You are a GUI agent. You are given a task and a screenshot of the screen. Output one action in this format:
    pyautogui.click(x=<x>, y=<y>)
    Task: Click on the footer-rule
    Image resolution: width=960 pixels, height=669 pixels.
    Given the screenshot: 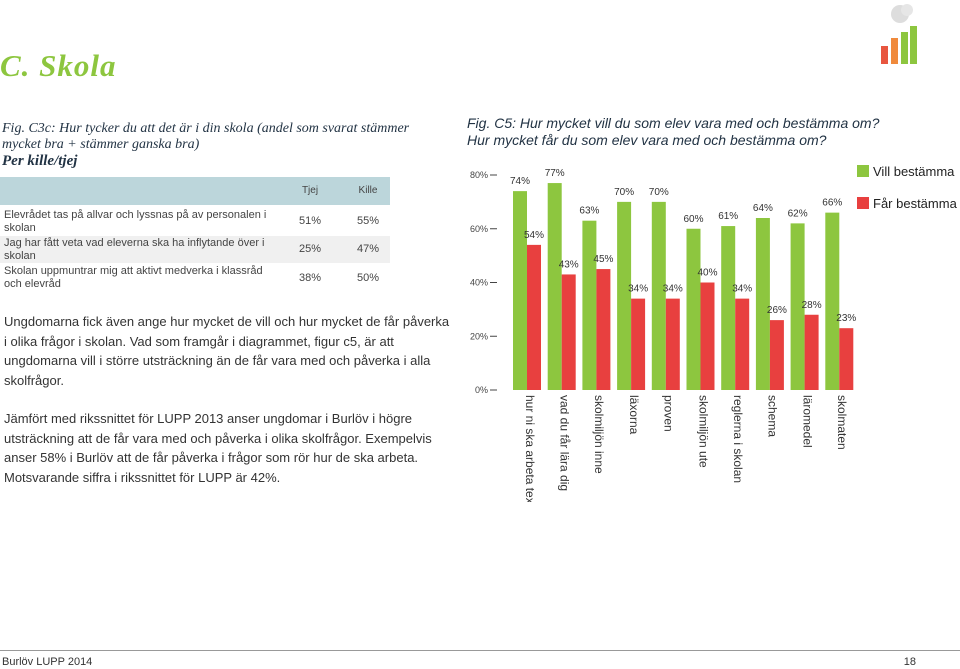 What is the action you would take?
    pyautogui.click(x=480, y=650)
    